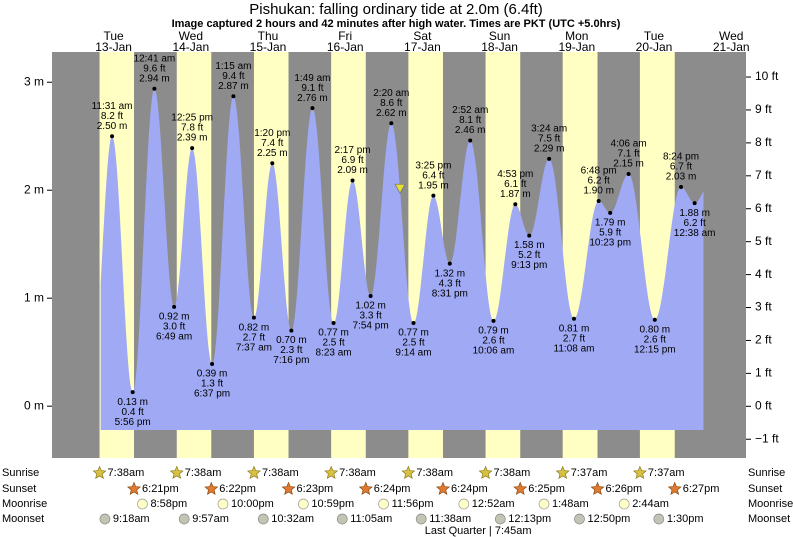 Image resolution: width=793 pixels, height=537 pixels. Describe the element at coordinates (623, 489) in the screenshot. I see `sunset-time: 6:26pm` at that location.